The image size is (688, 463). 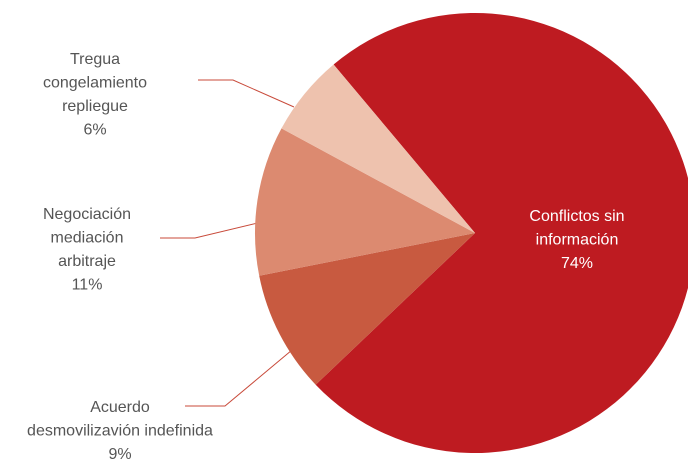 What do you see at coordinates (87, 261) in the screenshot?
I see `slice-label: arbitraje` at bounding box center [87, 261].